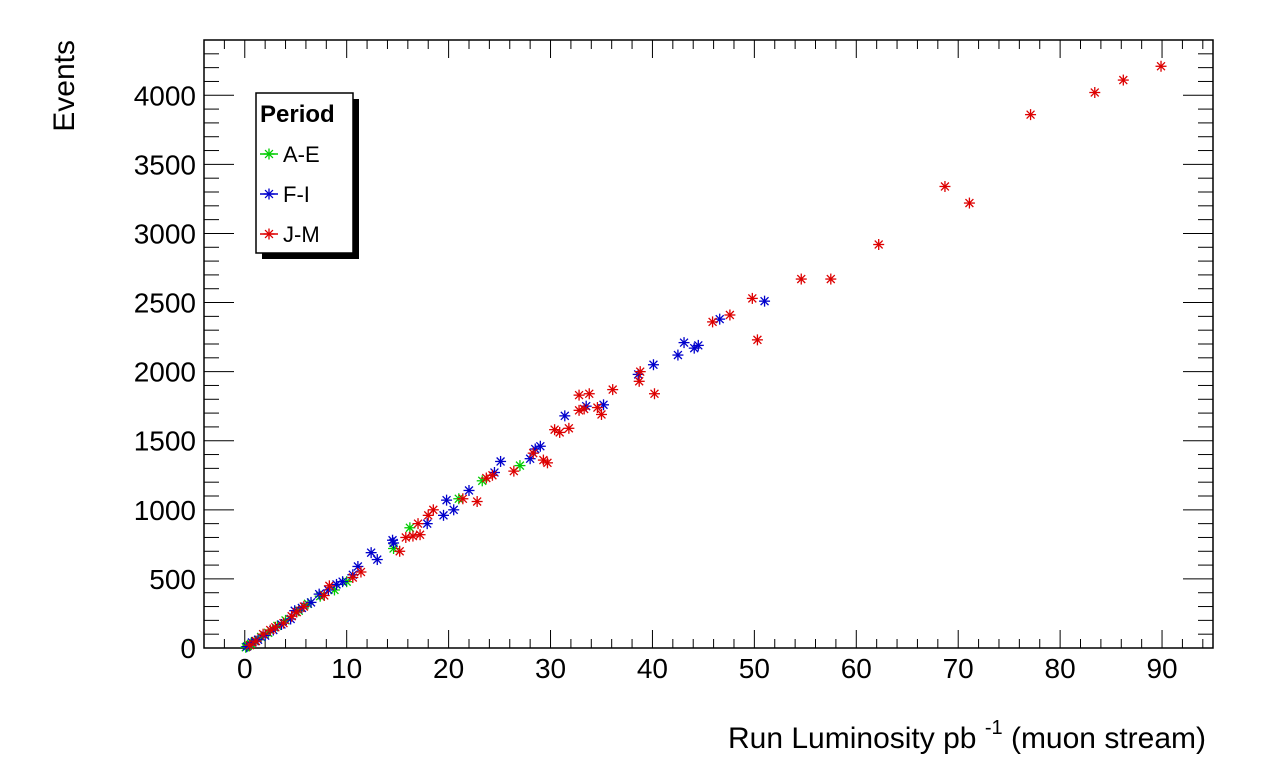 The image size is (1276, 772). I want to click on x-axis-title-tail: (muon stream), so click(1108, 738).